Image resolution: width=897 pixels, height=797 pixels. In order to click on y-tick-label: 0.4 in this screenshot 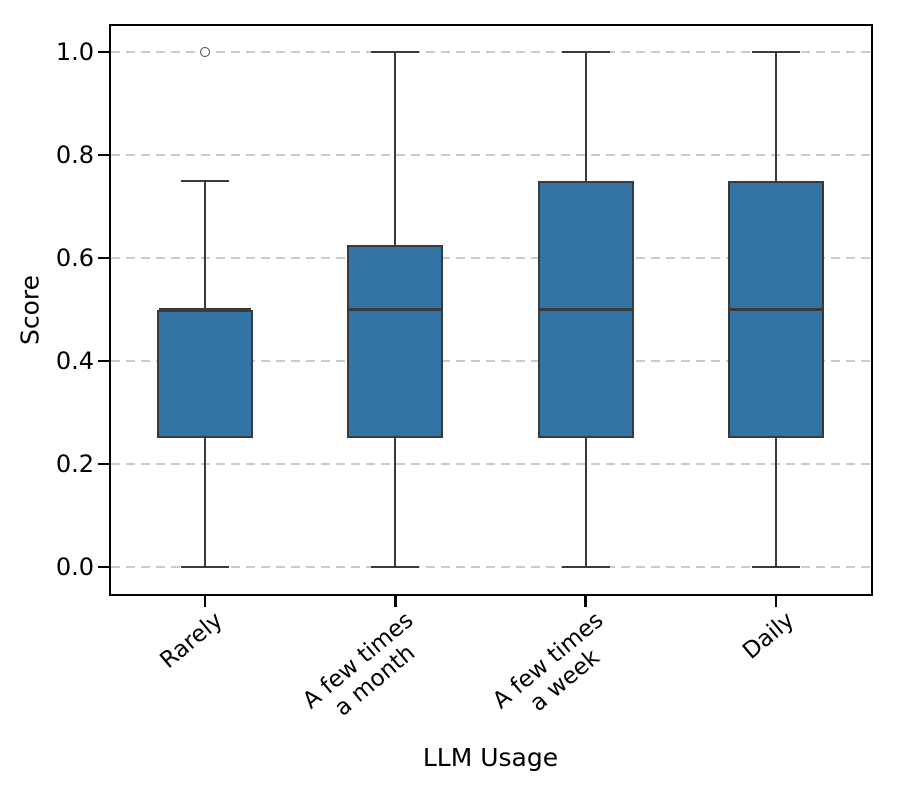, I will do `click(74, 360)`.